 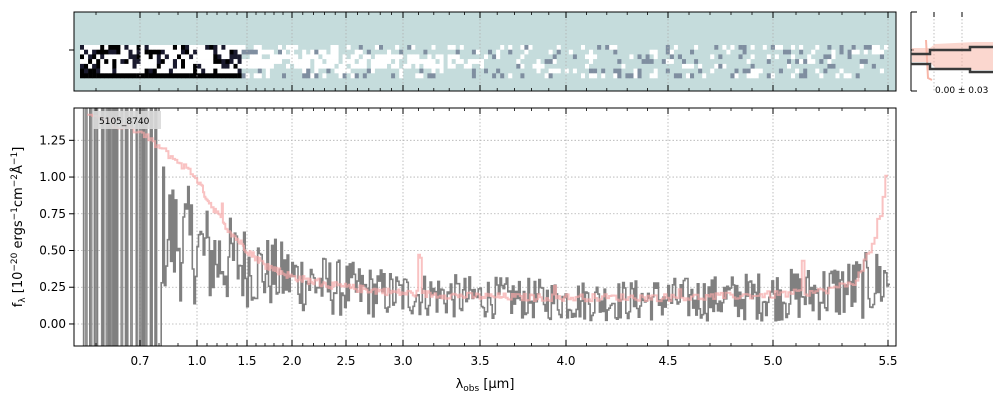 What do you see at coordinates (345, 361) in the screenshot?
I see `x-tick-label: 2.5` at bounding box center [345, 361].